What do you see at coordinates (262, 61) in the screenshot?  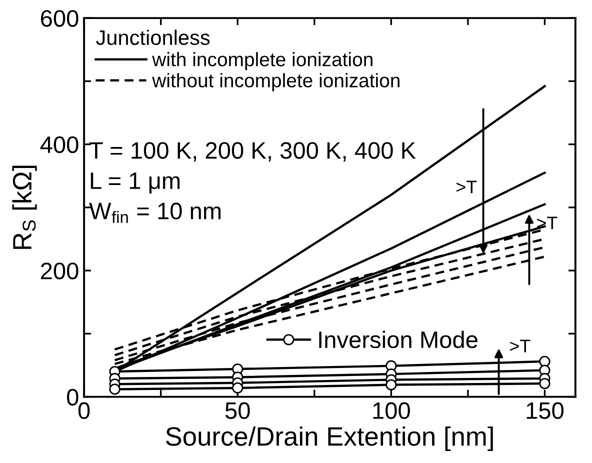 I see `legend-label: with incomplete ionization` at bounding box center [262, 61].